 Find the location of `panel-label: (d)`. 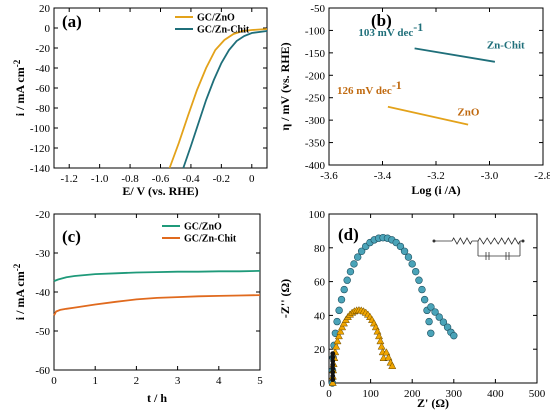

panel-label: (d) is located at coordinates (348, 234).